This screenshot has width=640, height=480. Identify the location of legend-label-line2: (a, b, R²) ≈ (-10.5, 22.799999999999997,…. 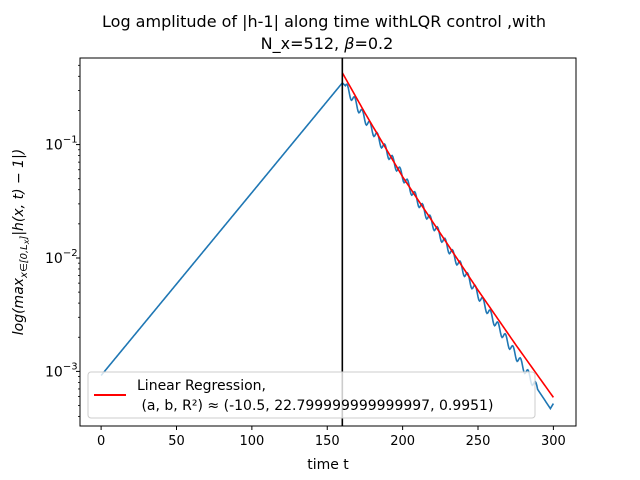
(315, 406).